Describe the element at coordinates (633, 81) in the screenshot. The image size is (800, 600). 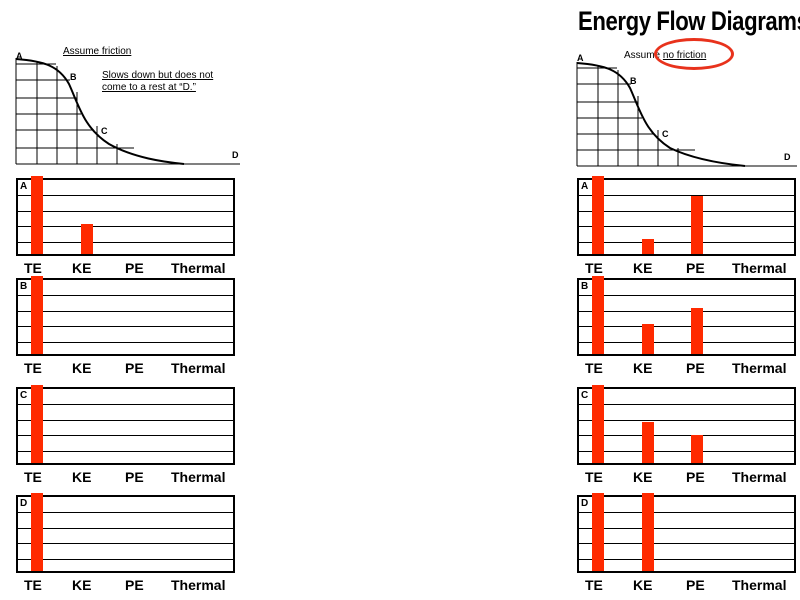
I see `right-point-b: B` at that location.